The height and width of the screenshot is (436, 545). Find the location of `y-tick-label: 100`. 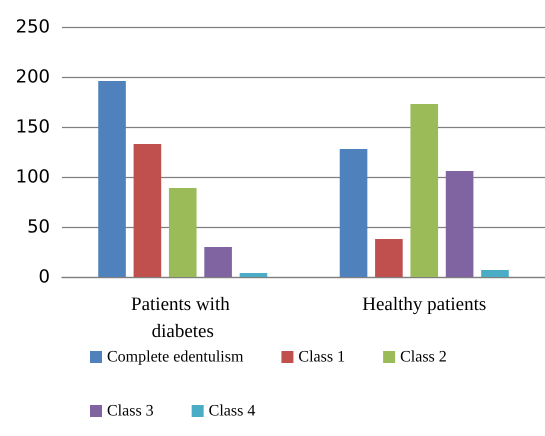

y-tick-label: 100 is located at coordinates (33, 177).